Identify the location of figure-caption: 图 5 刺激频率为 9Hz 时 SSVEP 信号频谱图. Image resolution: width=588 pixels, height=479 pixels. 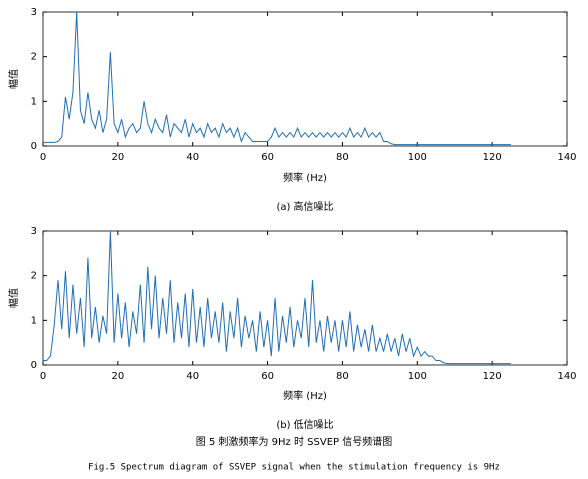
(294, 441).